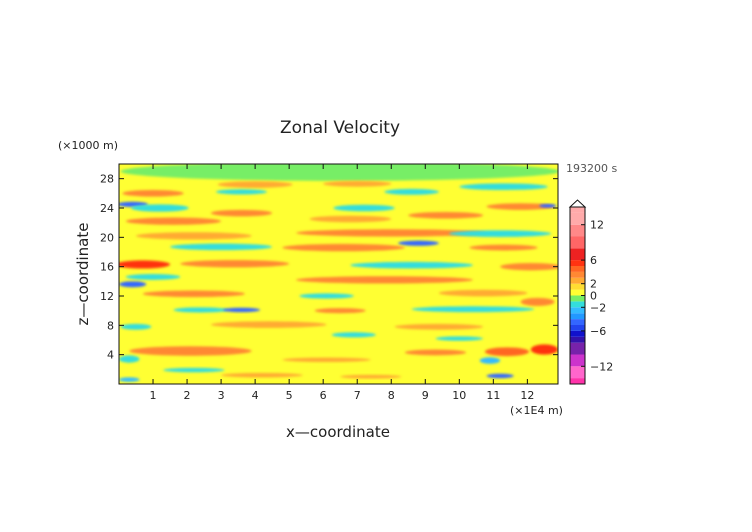  Describe the element at coordinates (459, 395) in the screenshot. I see `x-tick-label: 10` at that location.